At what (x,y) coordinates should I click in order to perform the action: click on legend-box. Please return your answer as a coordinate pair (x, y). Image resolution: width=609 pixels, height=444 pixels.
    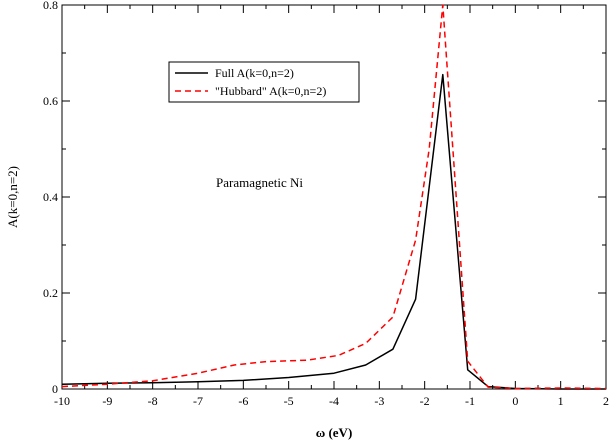
    Looking at the image, I should click on (264, 82).